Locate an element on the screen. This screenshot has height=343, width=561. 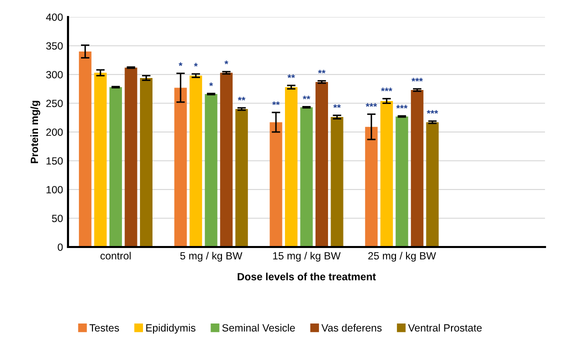
y-axis-title: Protein mg/g is located at coordinates (35, 132).